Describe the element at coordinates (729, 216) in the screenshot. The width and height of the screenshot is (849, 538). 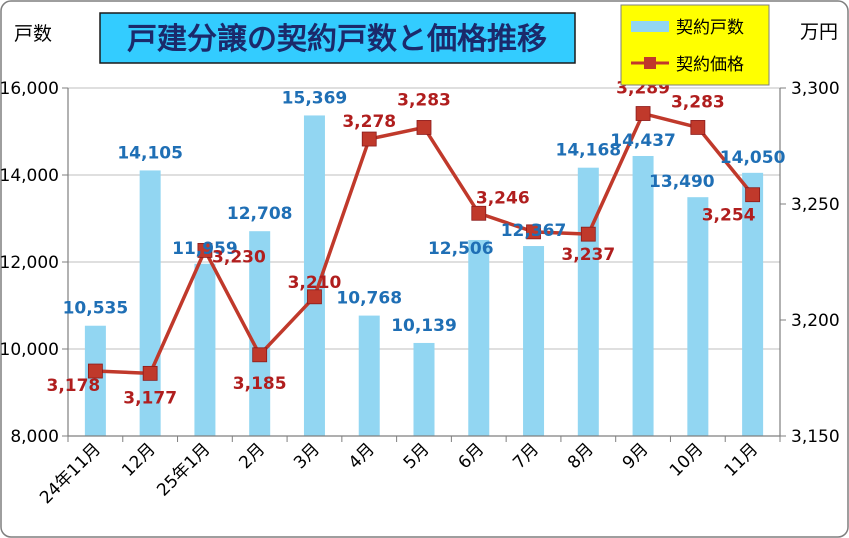
I see `line-data-label: 3,254` at that location.